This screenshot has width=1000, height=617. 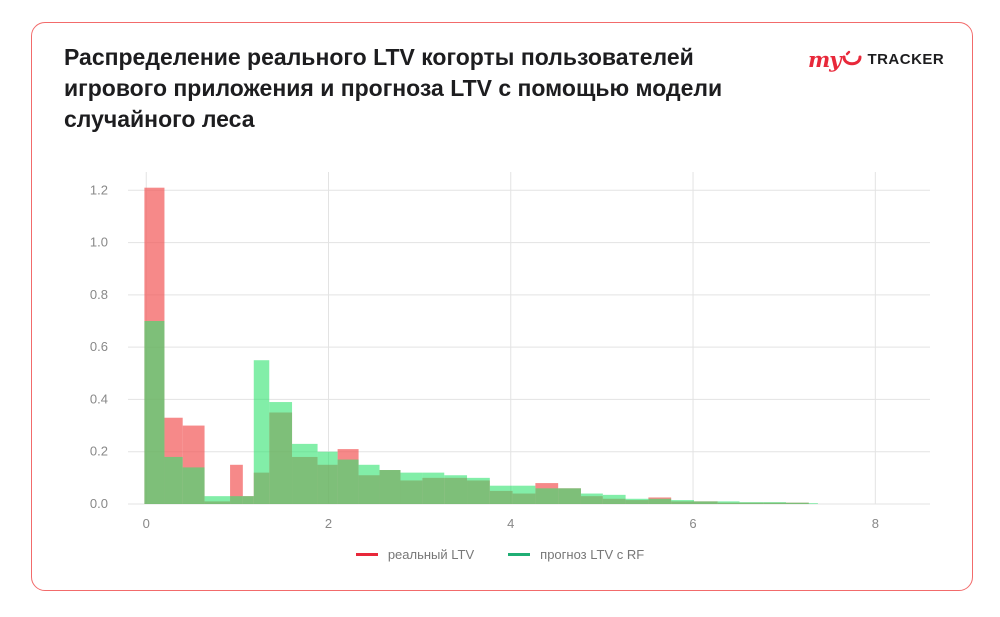 What do you see at coordinates (510, 523) in the screenshot?
I see `x-tick-label: 4` at bounding box center [510, 523].